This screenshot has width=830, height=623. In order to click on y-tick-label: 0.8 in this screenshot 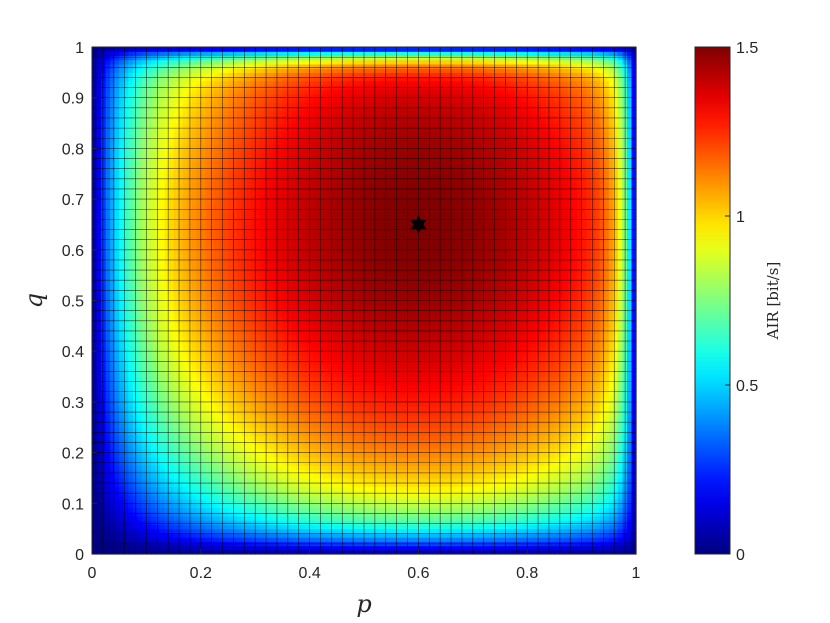, I will do `click(73, 149)`.